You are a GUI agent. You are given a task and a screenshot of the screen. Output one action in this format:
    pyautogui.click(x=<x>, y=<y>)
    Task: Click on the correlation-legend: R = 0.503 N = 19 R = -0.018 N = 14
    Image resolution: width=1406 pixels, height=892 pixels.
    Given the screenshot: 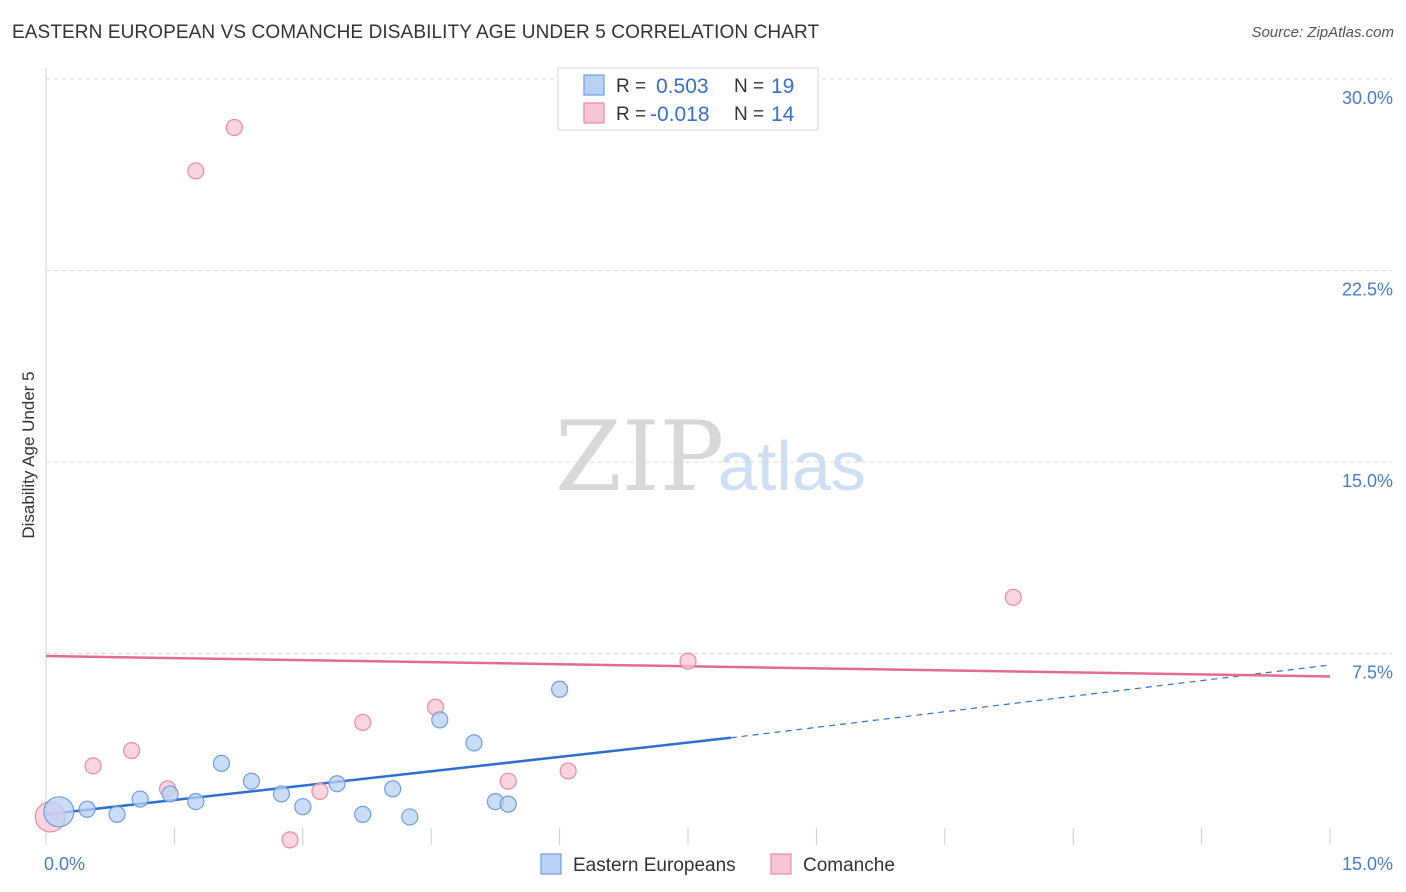 What is the action you would take?
    pyautogui.click(x=688, y=99)
    